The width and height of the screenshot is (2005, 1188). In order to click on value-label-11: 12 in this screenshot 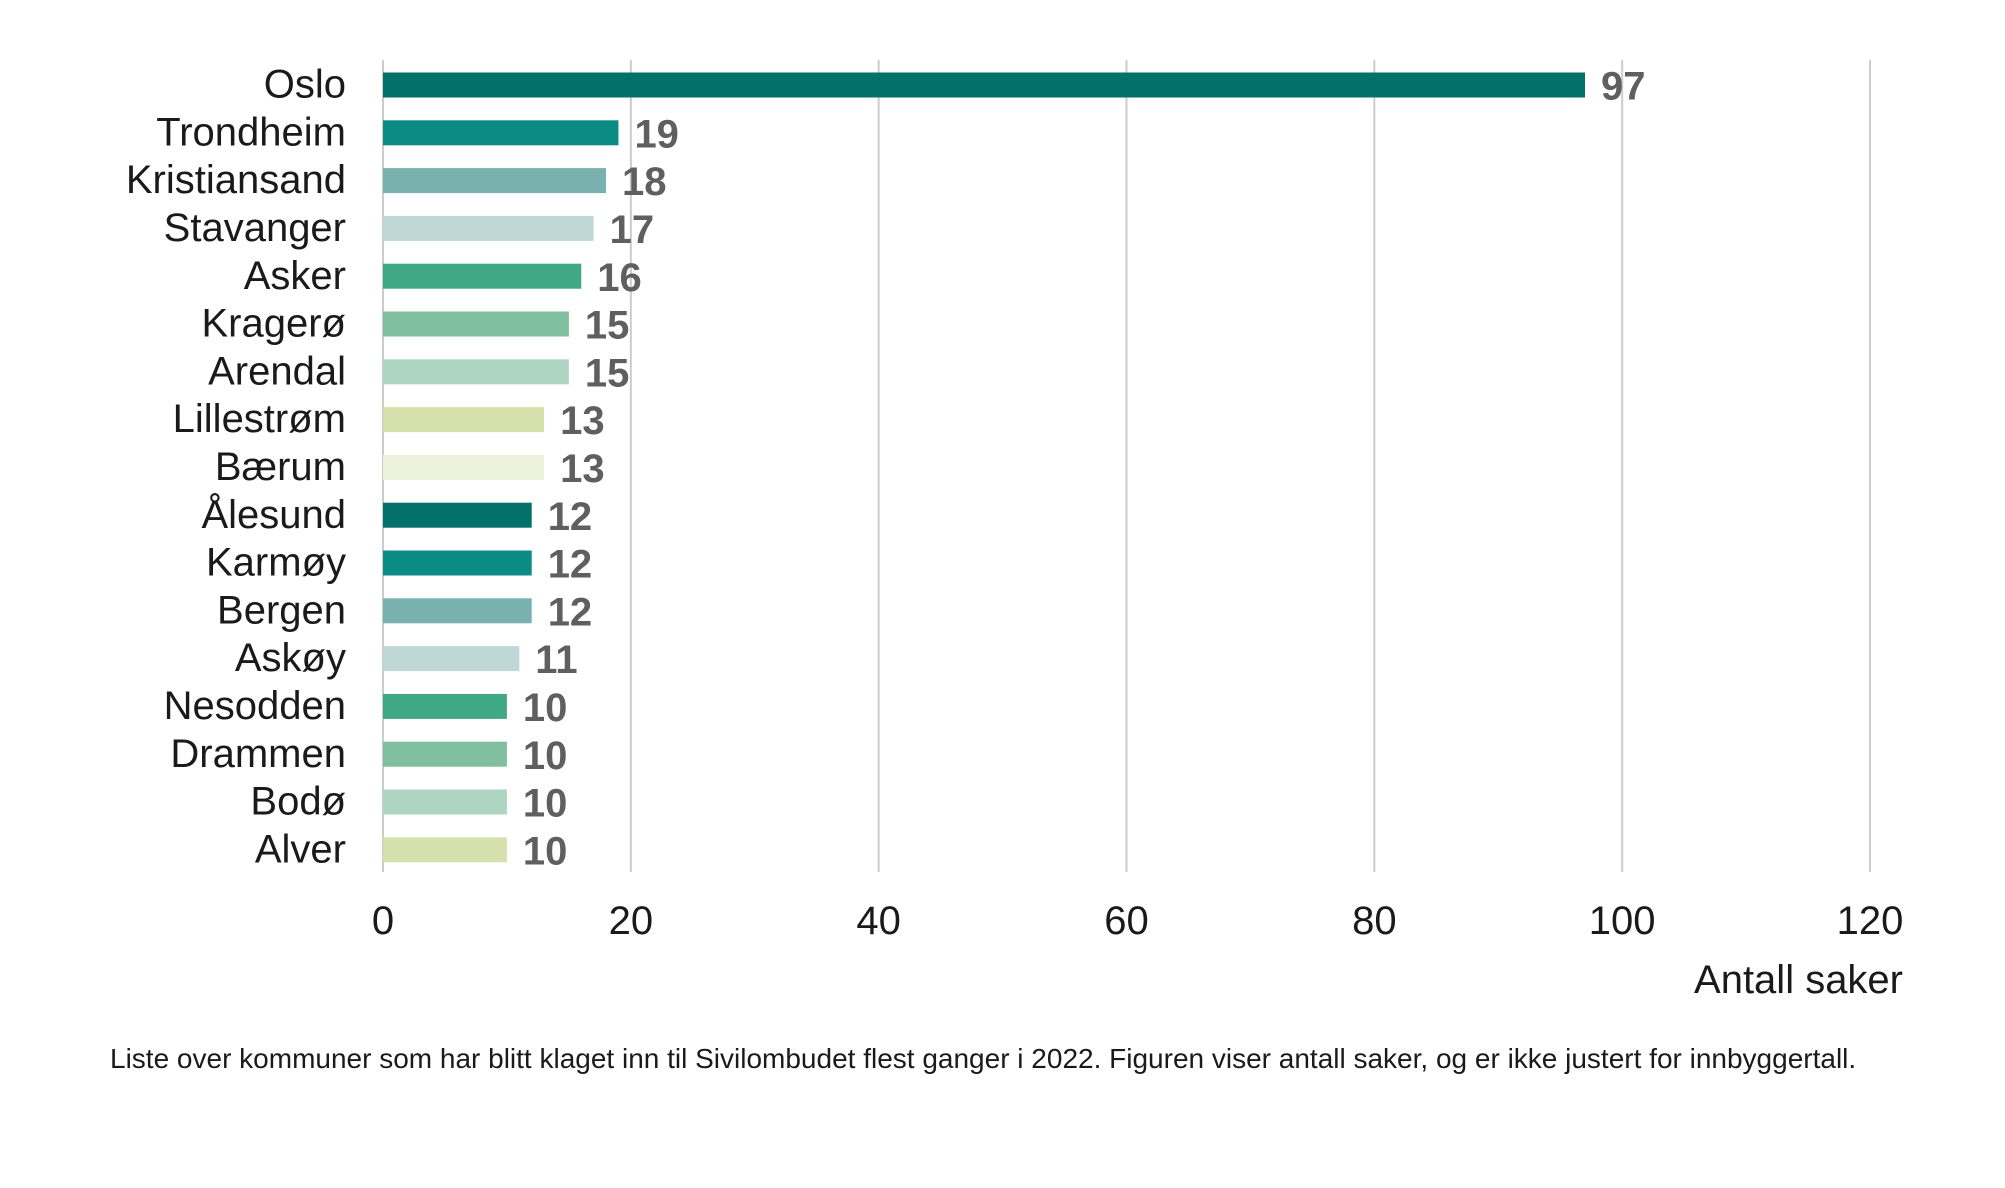, I will do `click(570, 612)`.